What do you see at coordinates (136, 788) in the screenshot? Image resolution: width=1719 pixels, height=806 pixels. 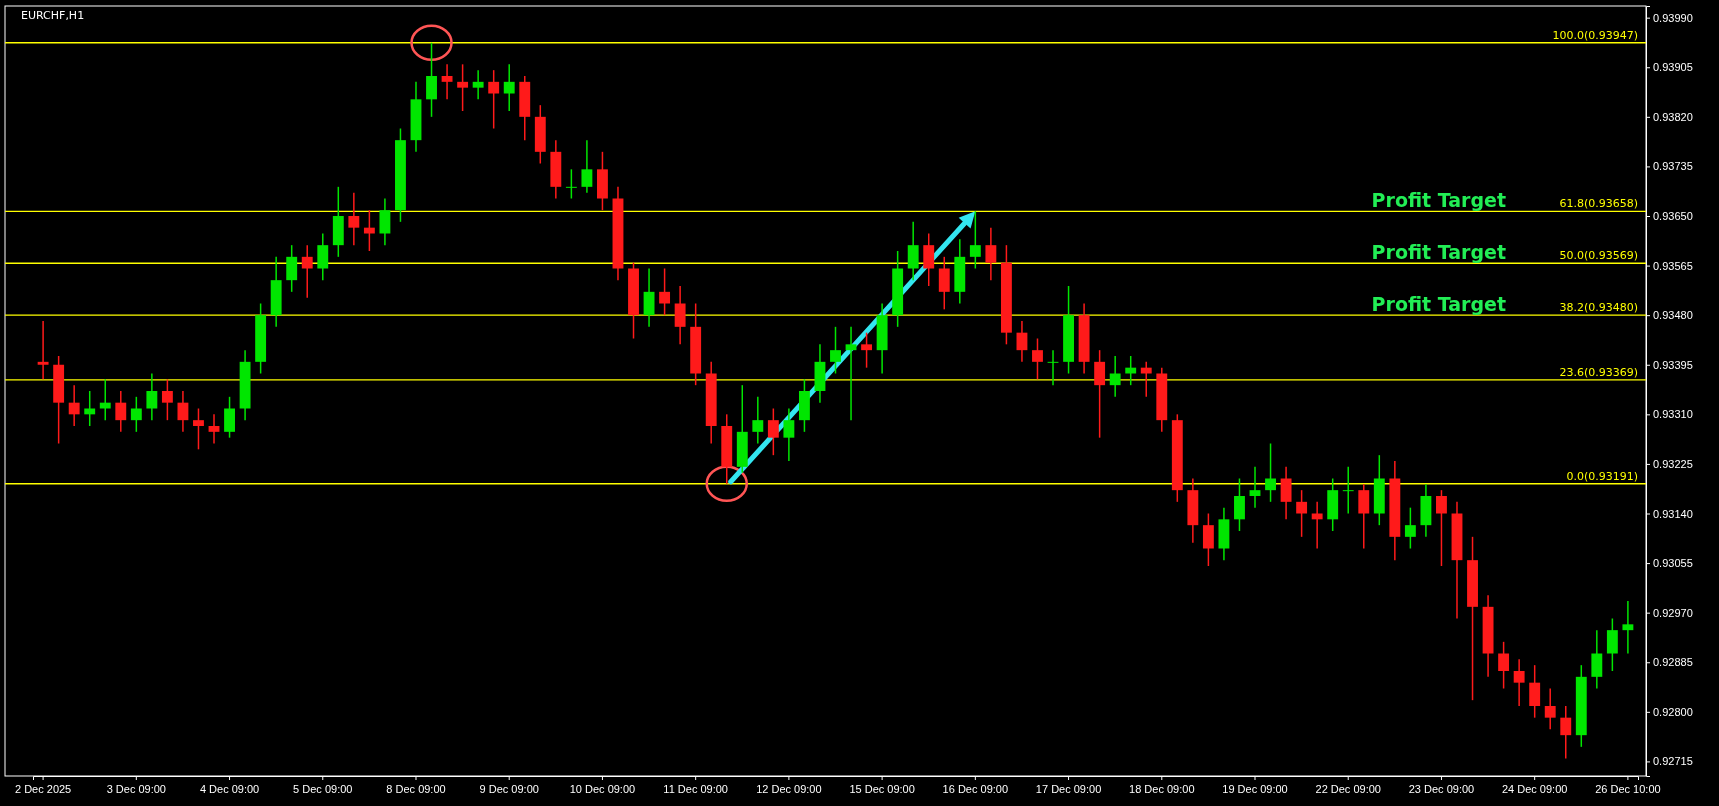 I see `x-tick-label: 3 Dec 09:00` at bounding box center [136, 788].